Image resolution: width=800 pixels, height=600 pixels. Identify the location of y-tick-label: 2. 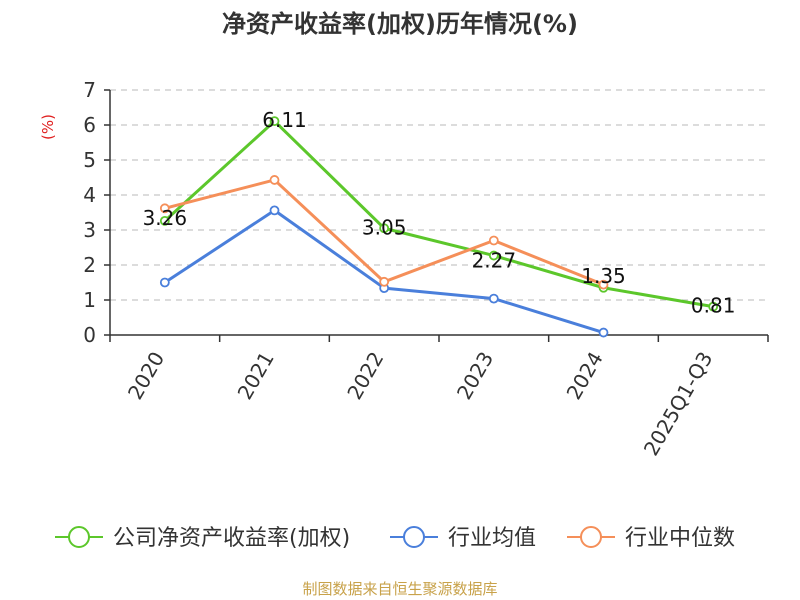
(89, 265).